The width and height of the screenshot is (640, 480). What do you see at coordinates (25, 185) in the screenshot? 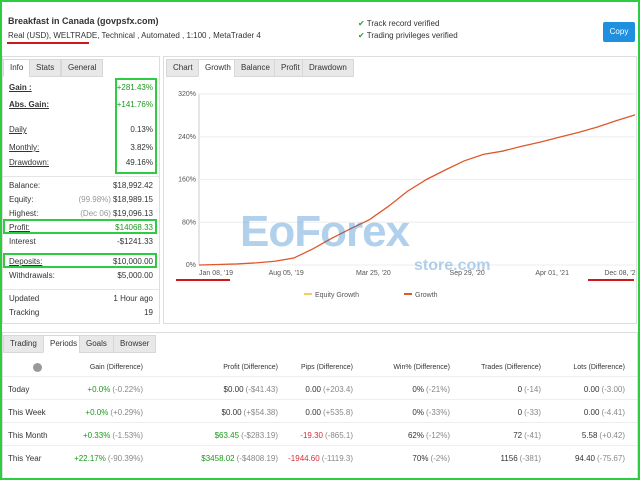
I see `stat-label: Balance:` at bounding box center [25, 185].